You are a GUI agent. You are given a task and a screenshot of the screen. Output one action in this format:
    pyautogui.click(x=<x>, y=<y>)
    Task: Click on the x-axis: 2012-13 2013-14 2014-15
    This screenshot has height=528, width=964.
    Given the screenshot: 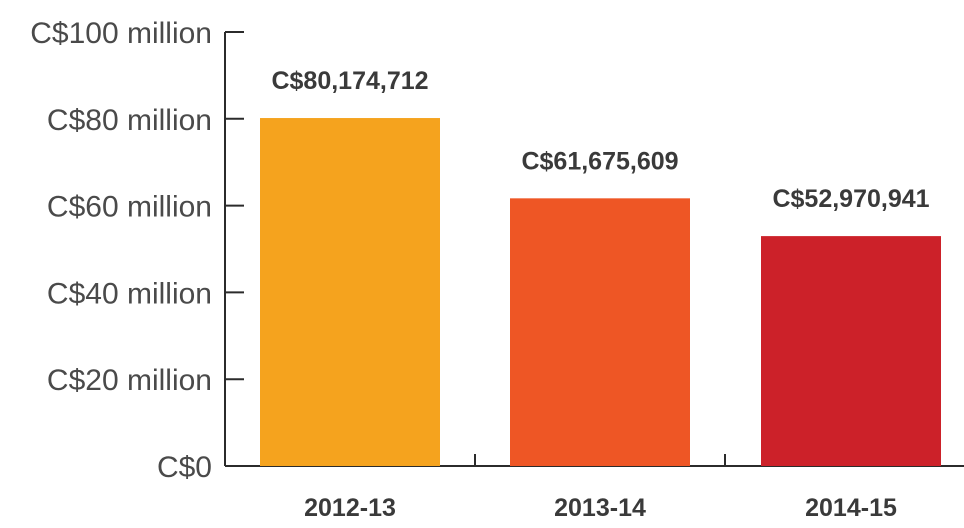 What is the action you would take?
    pyautogui.click(x=594, y=488)
    